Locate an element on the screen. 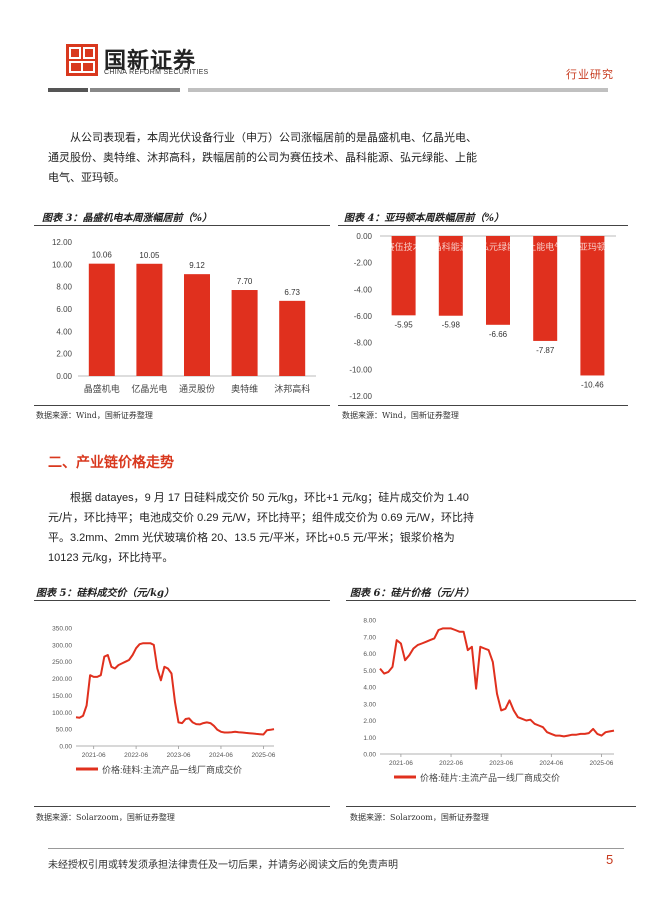 The image size is (662, 914). y-tick-label: 5.00 is located at coordinates (369, 671).